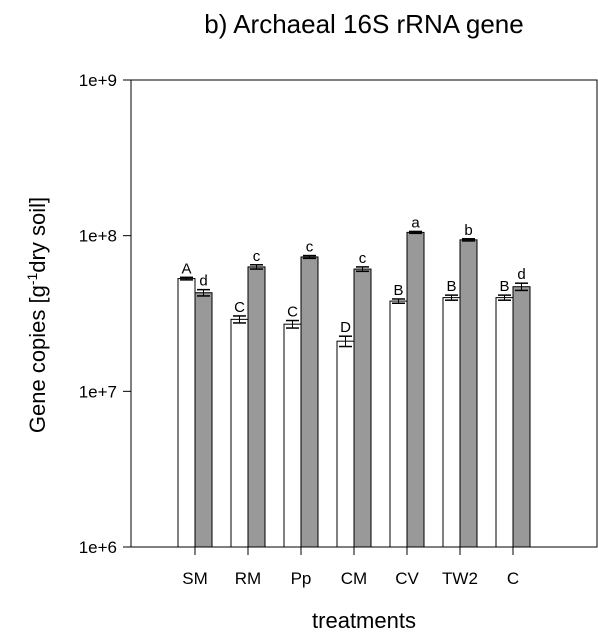 The width and height of the screenshot is (598, 640). Describe the element at coordinates (98, 547) in the screenshot. I see `y-tick-label: 1e+6` at that location.